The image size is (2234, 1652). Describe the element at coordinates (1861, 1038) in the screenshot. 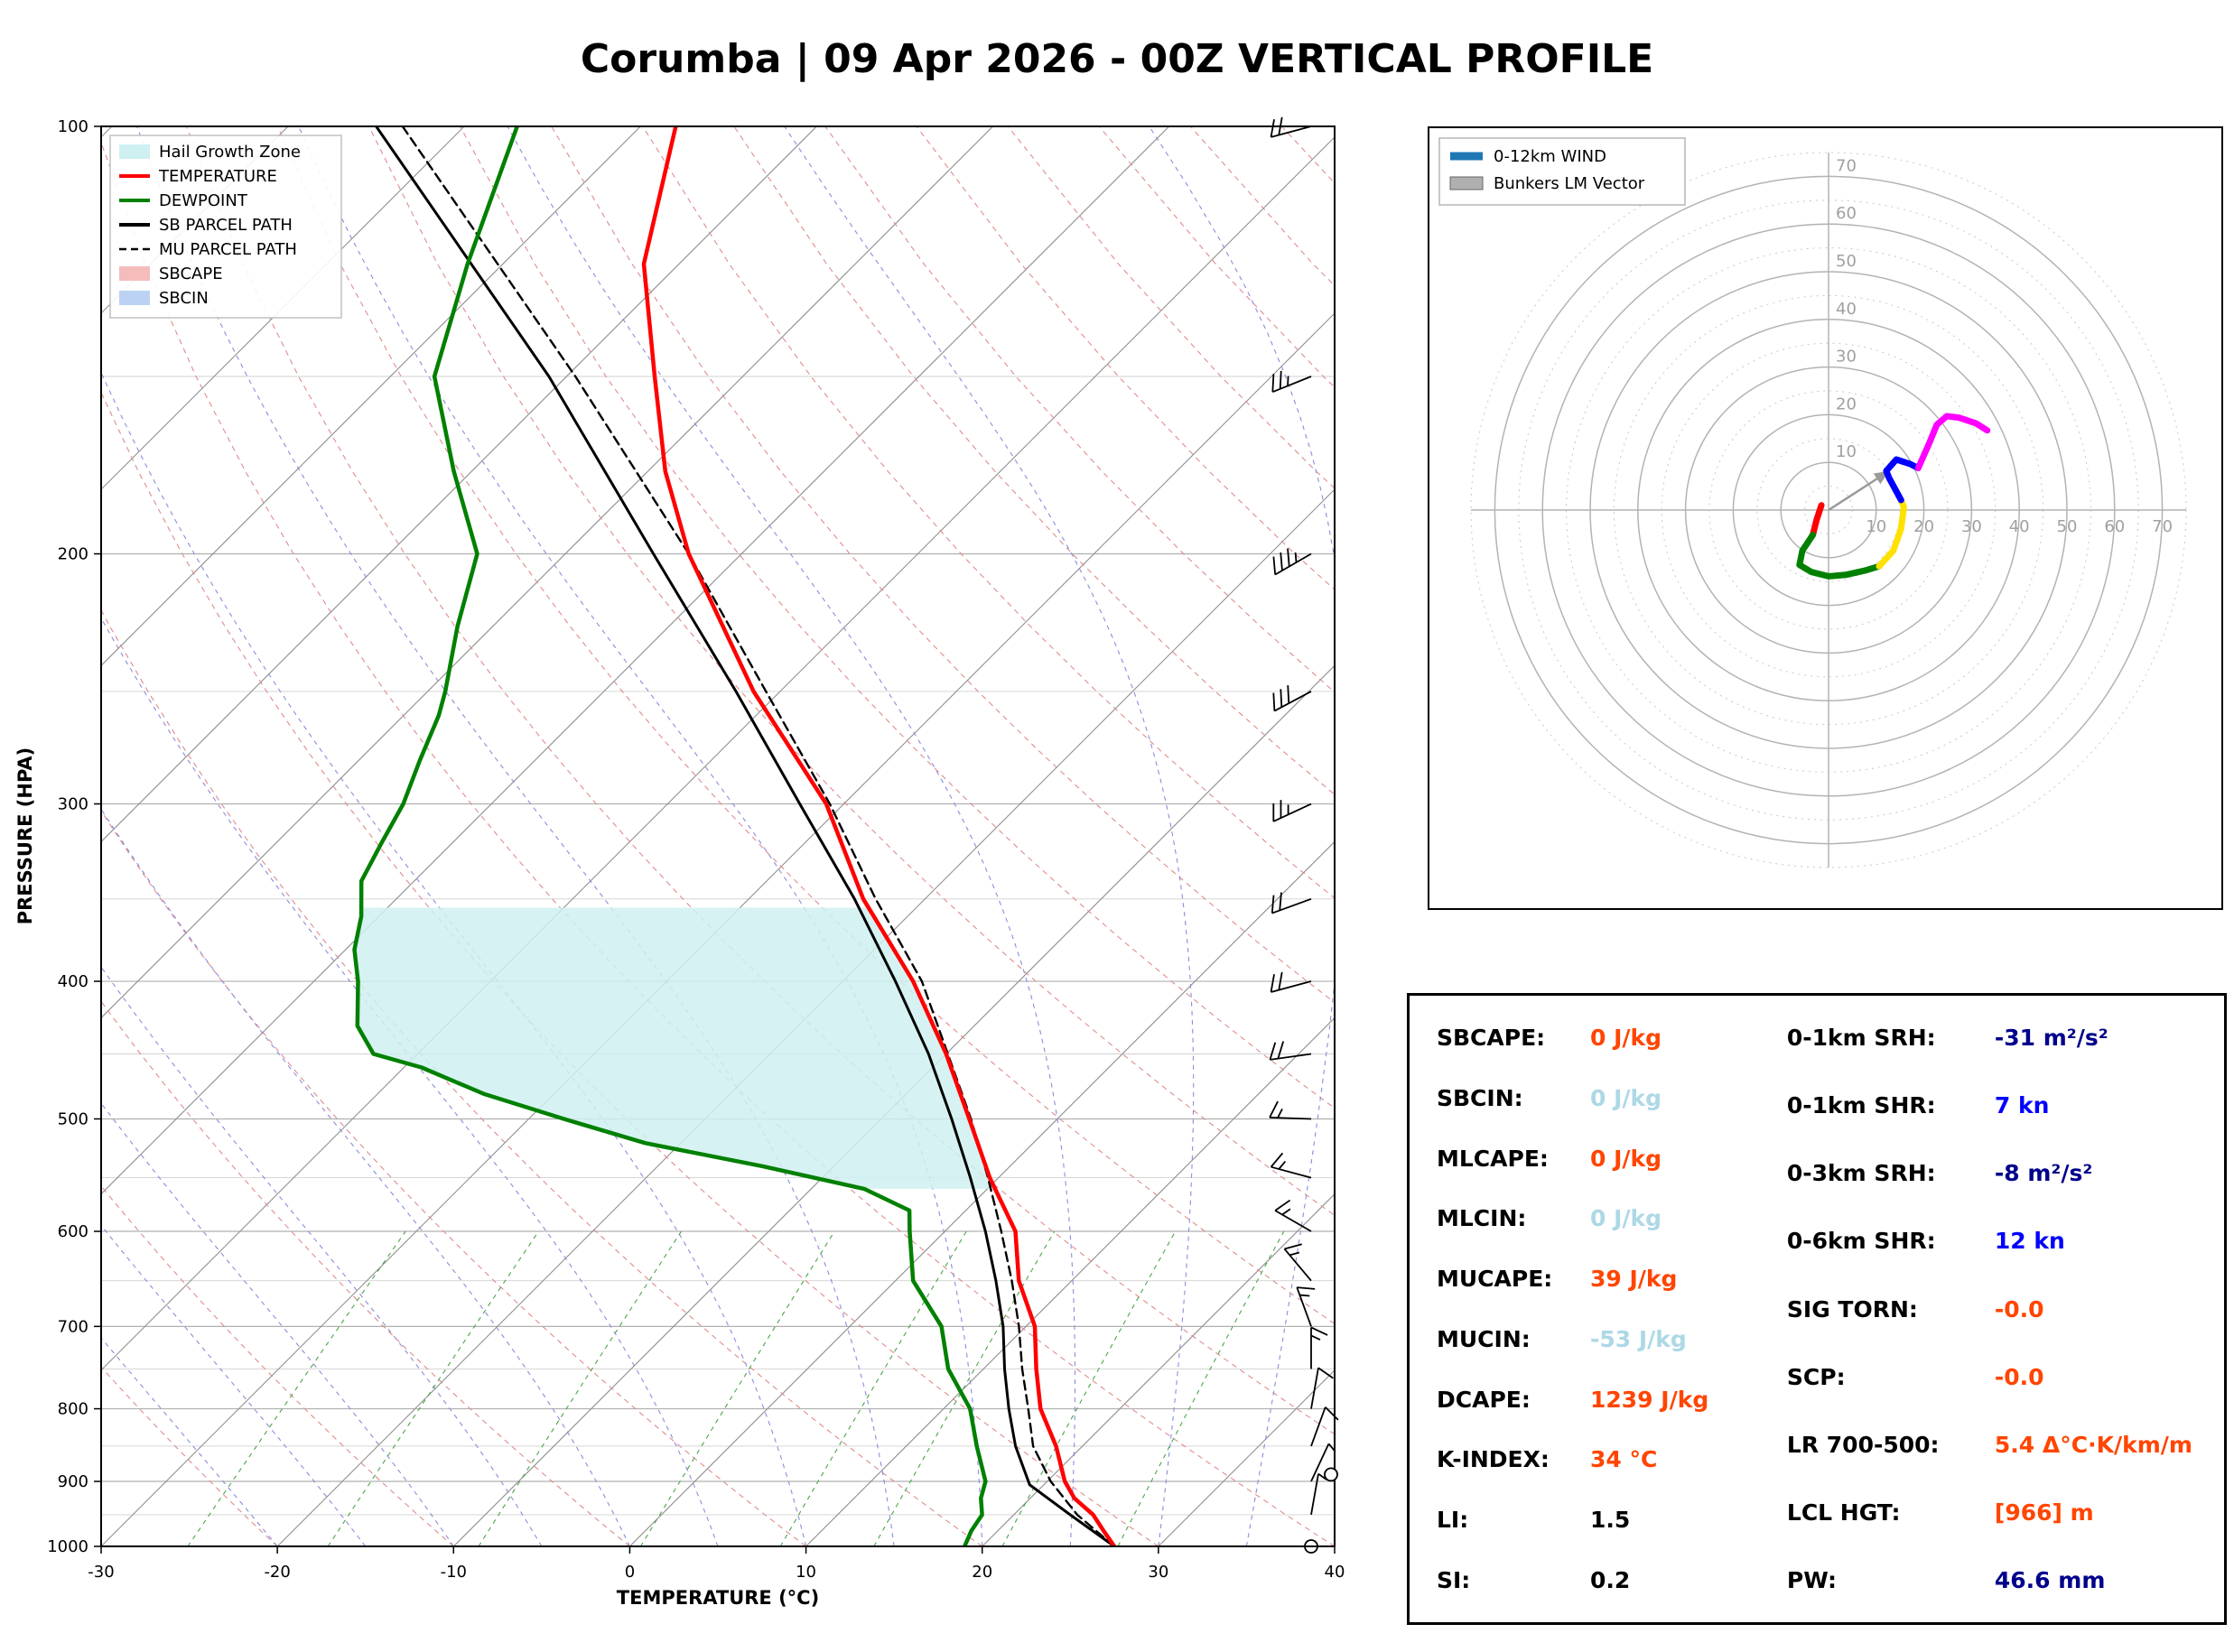

I see `stat-label: 0-1km SRH:` at that location.